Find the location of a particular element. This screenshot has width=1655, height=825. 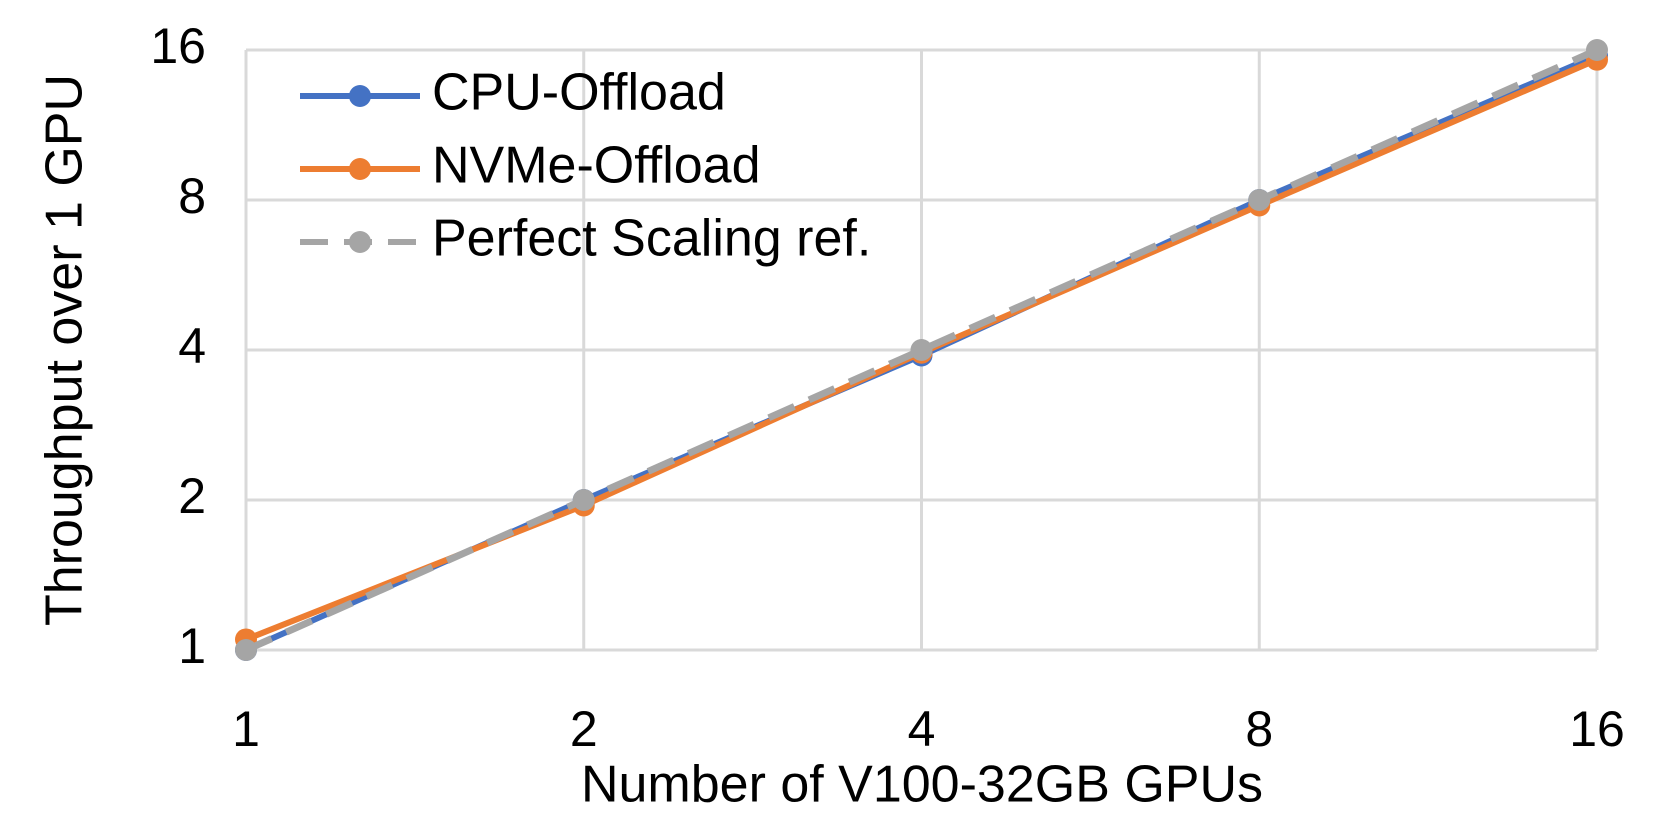

x-tick-label: 8 is located at coordinates (1259, 729).